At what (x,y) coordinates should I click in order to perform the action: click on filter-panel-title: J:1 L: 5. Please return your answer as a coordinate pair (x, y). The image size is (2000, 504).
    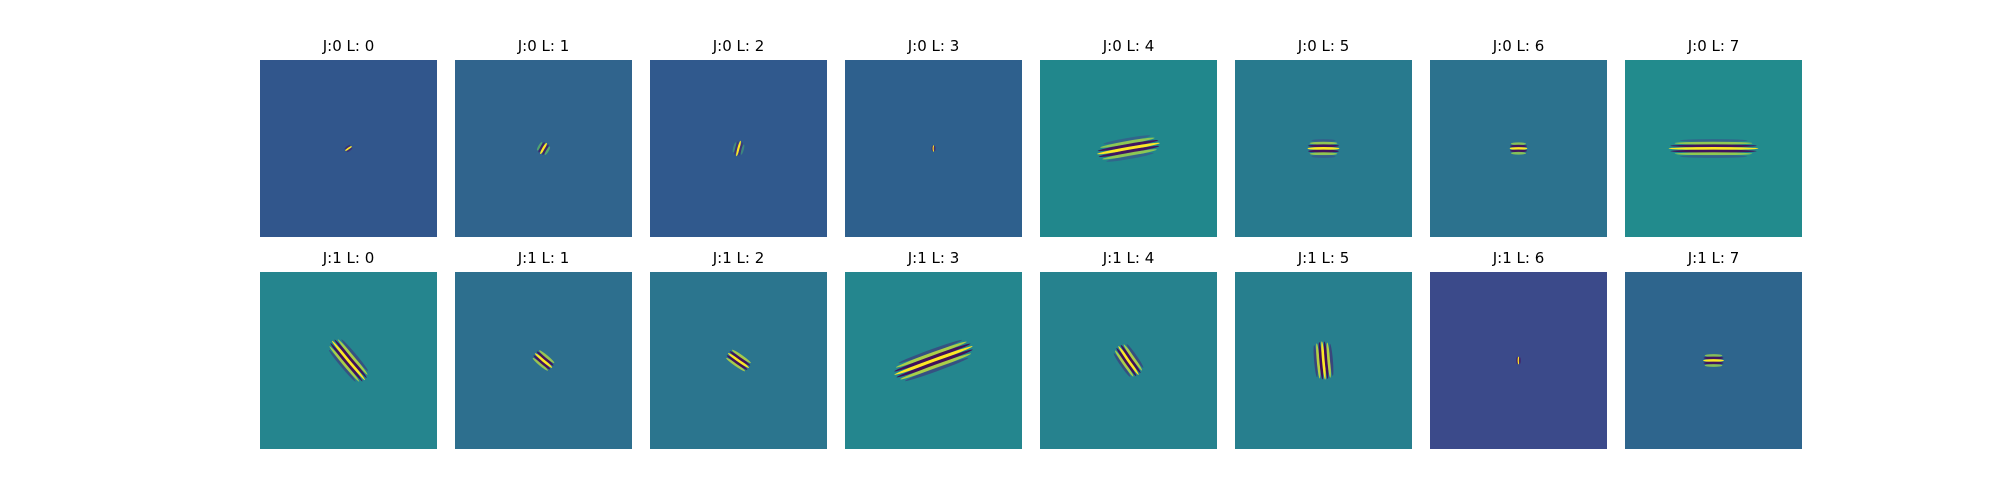
    Looking at the image, I should click on (1323, 258).